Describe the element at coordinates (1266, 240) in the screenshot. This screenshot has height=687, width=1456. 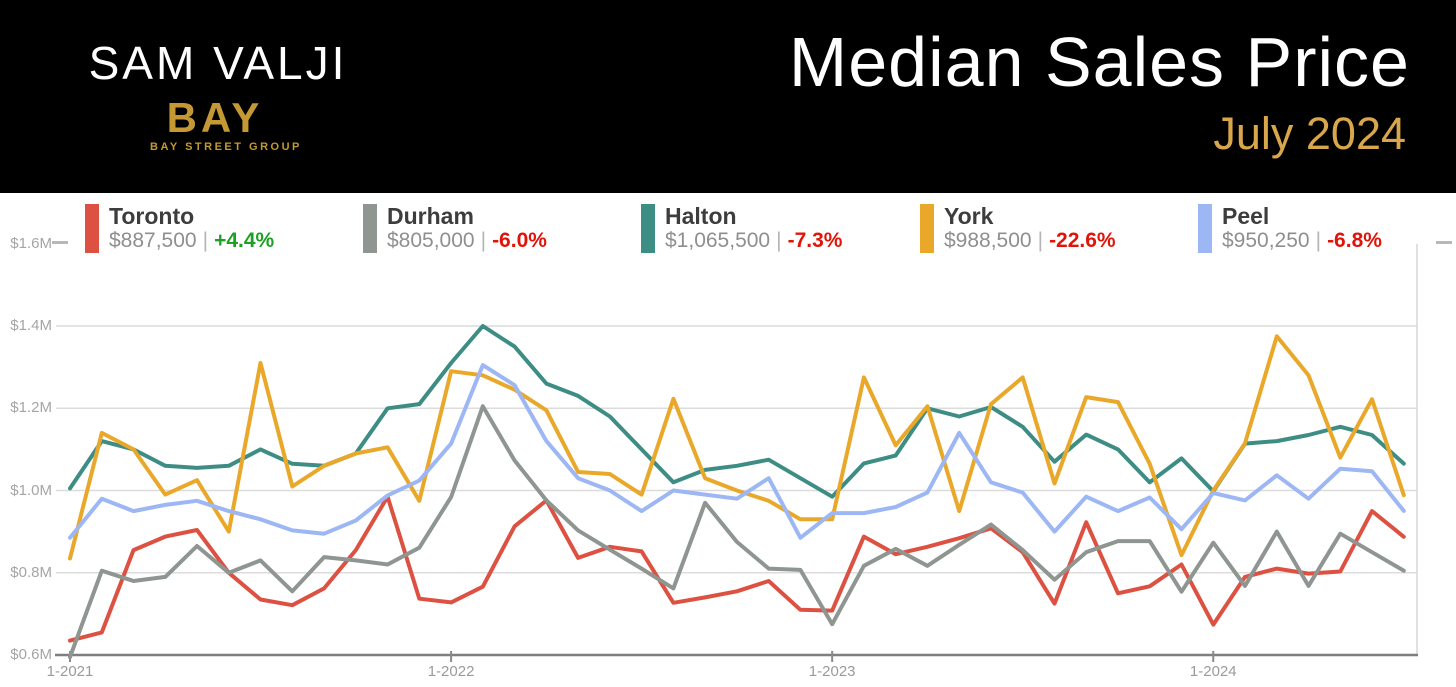
I see `legend-price: $950,250` at that location.